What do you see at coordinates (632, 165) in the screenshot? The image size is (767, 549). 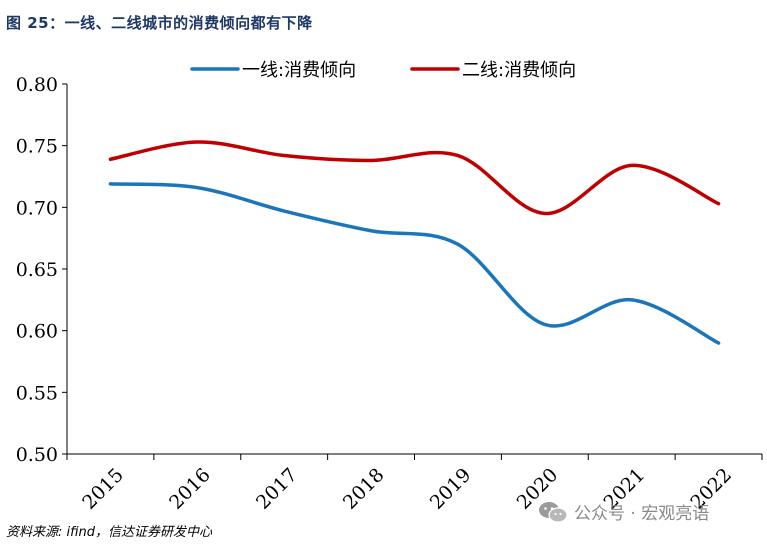 I see `data-point-s2-2021` at bounding box center [632, 165].